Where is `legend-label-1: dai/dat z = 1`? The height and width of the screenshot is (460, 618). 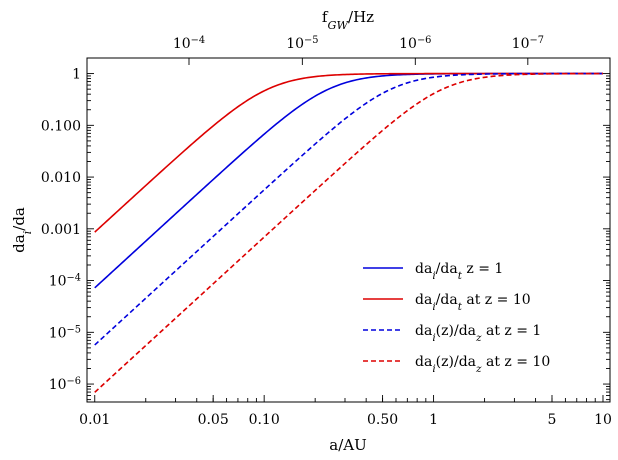 legend-label-1: dai/dat z = 1 is located at coordinates (459, 271).